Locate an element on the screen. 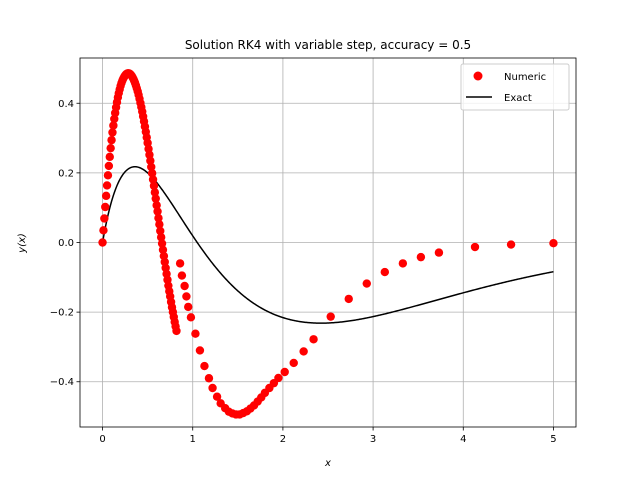 The height and width of the screenshot is (480, 640). legend: Numeric Exact is located at coordinates (515, 87).